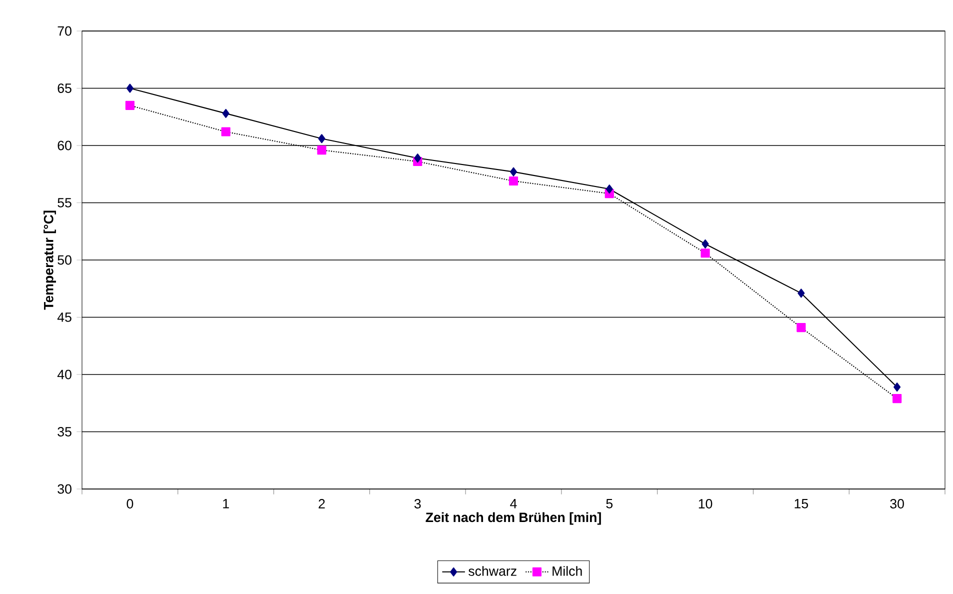 Image resolution: width=953 pixels, height=594 pixels. What do you see at coordinates (226, 503) in the screenshot?
I see `x-tick-label: 1` at bounding box center [226, 503].